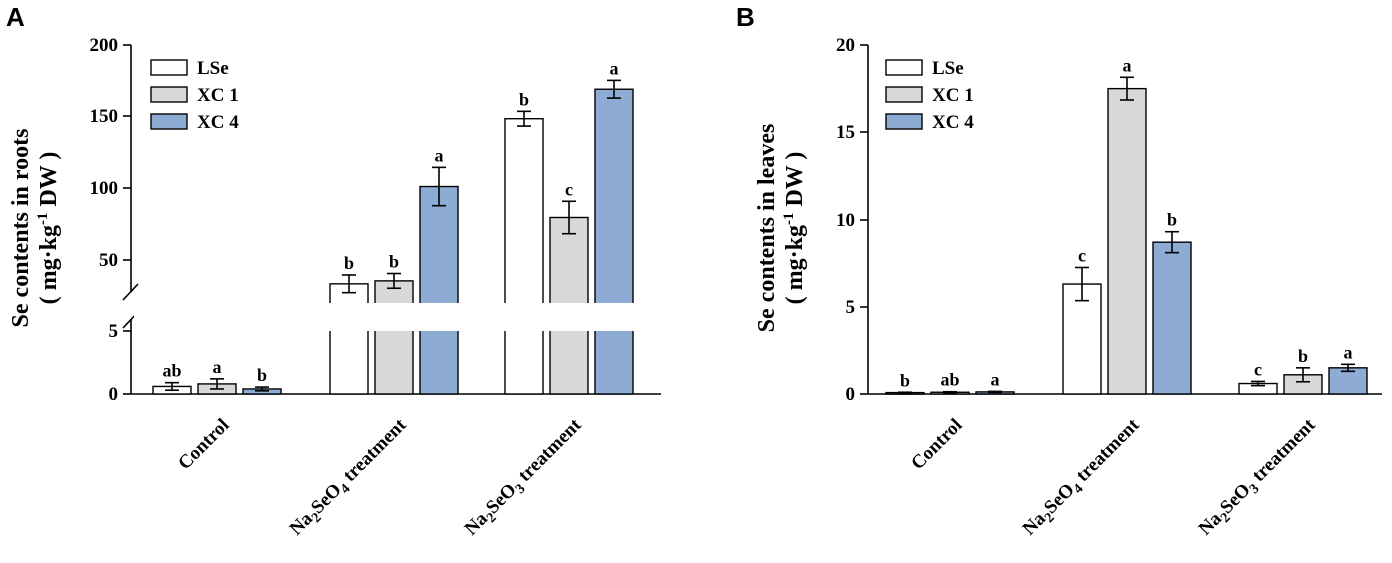 This screenshot has height=563, width=1392. I want to click on y-axis-label-line1: Se contents in leaves, so click(767, 228).